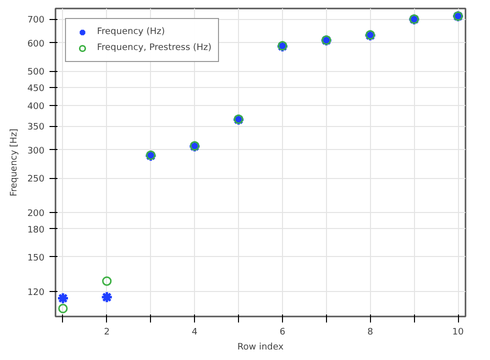 The width and height of the screenshot is (490, 360). Describe the element at coordinates (195, 333) in the screenshot. I see `x-tick-label: 4` at that location.